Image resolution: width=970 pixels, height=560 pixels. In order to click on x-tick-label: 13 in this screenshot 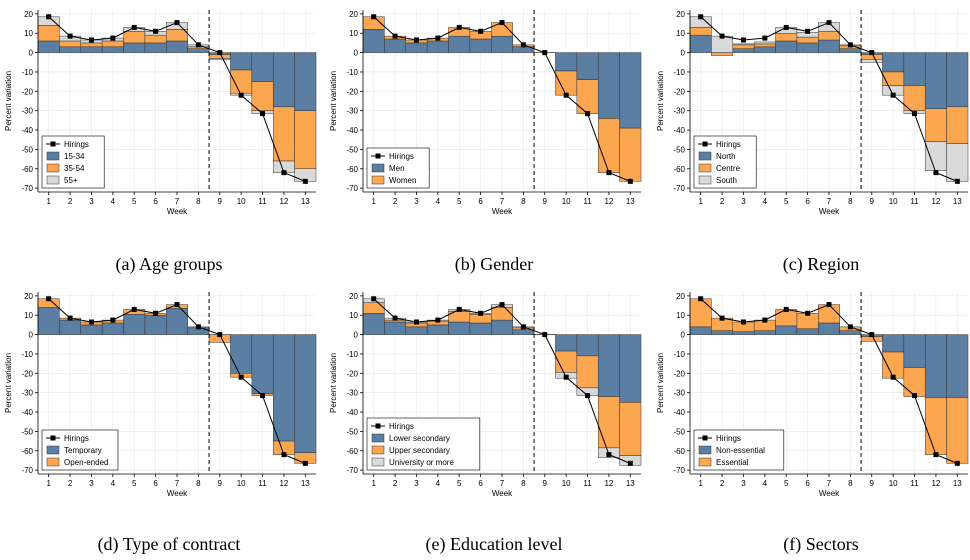, I will do `click(305, 483)`.